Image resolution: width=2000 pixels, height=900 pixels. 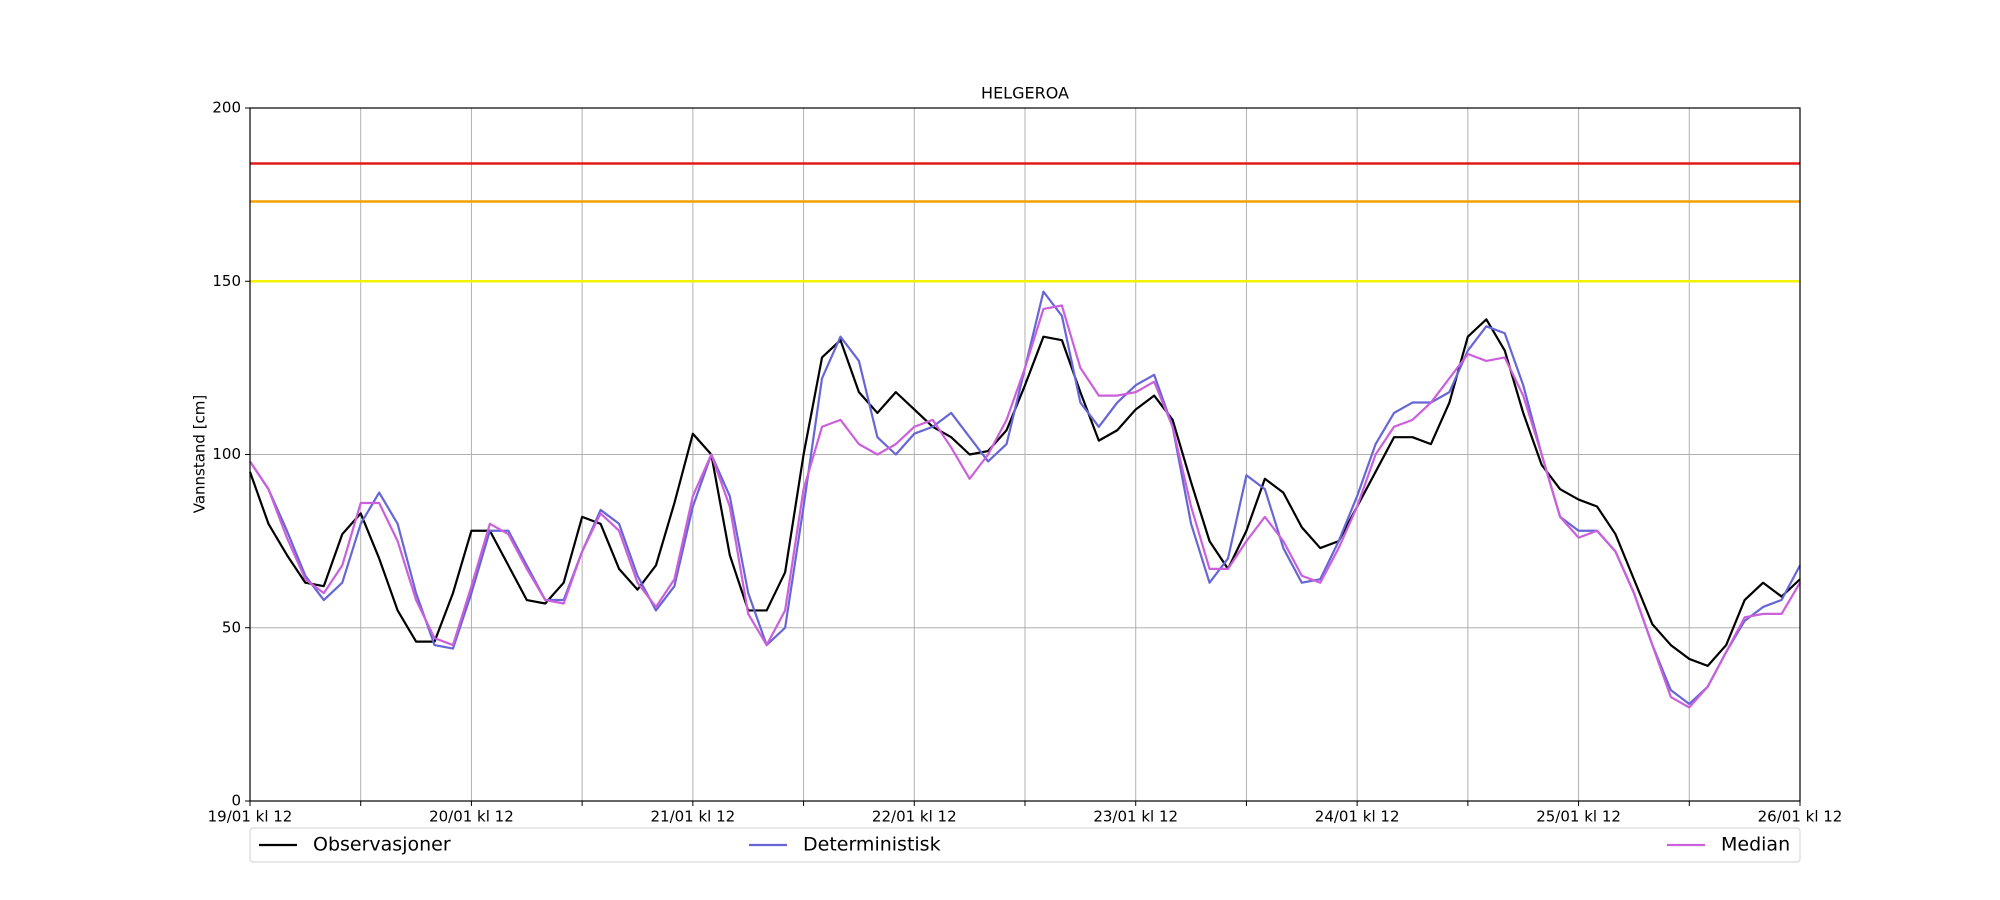 What do you see at coordinates (226, 108) in the screenshot?
I see `y-tick-label: 200` at bounding box center [226, 108].